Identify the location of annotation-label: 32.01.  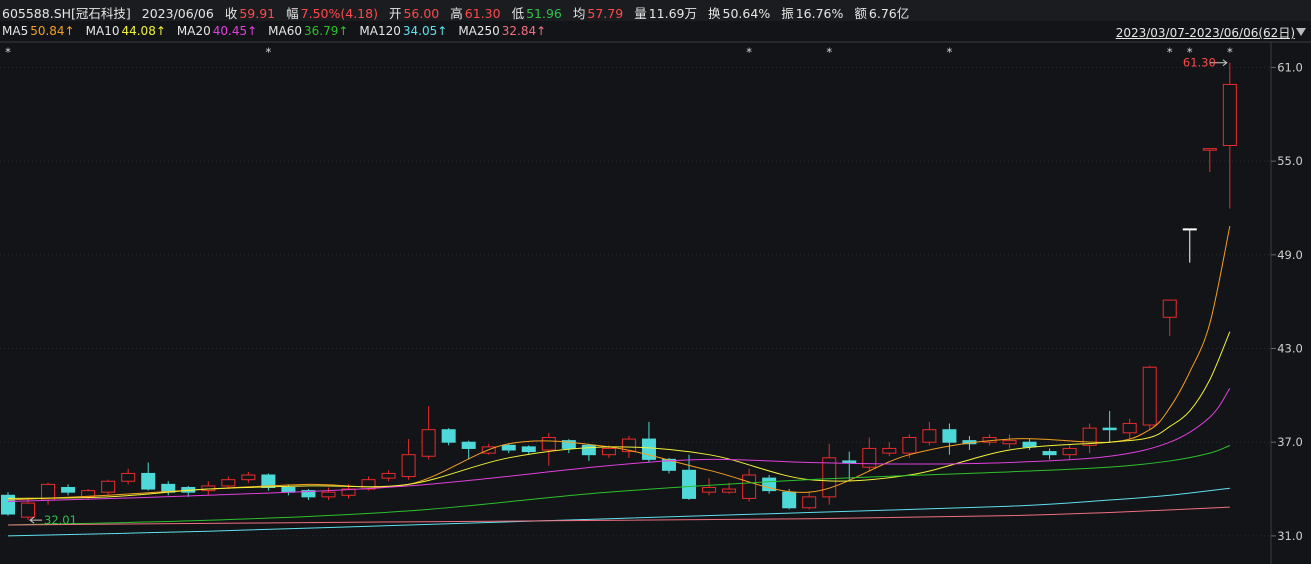
(60, 520).